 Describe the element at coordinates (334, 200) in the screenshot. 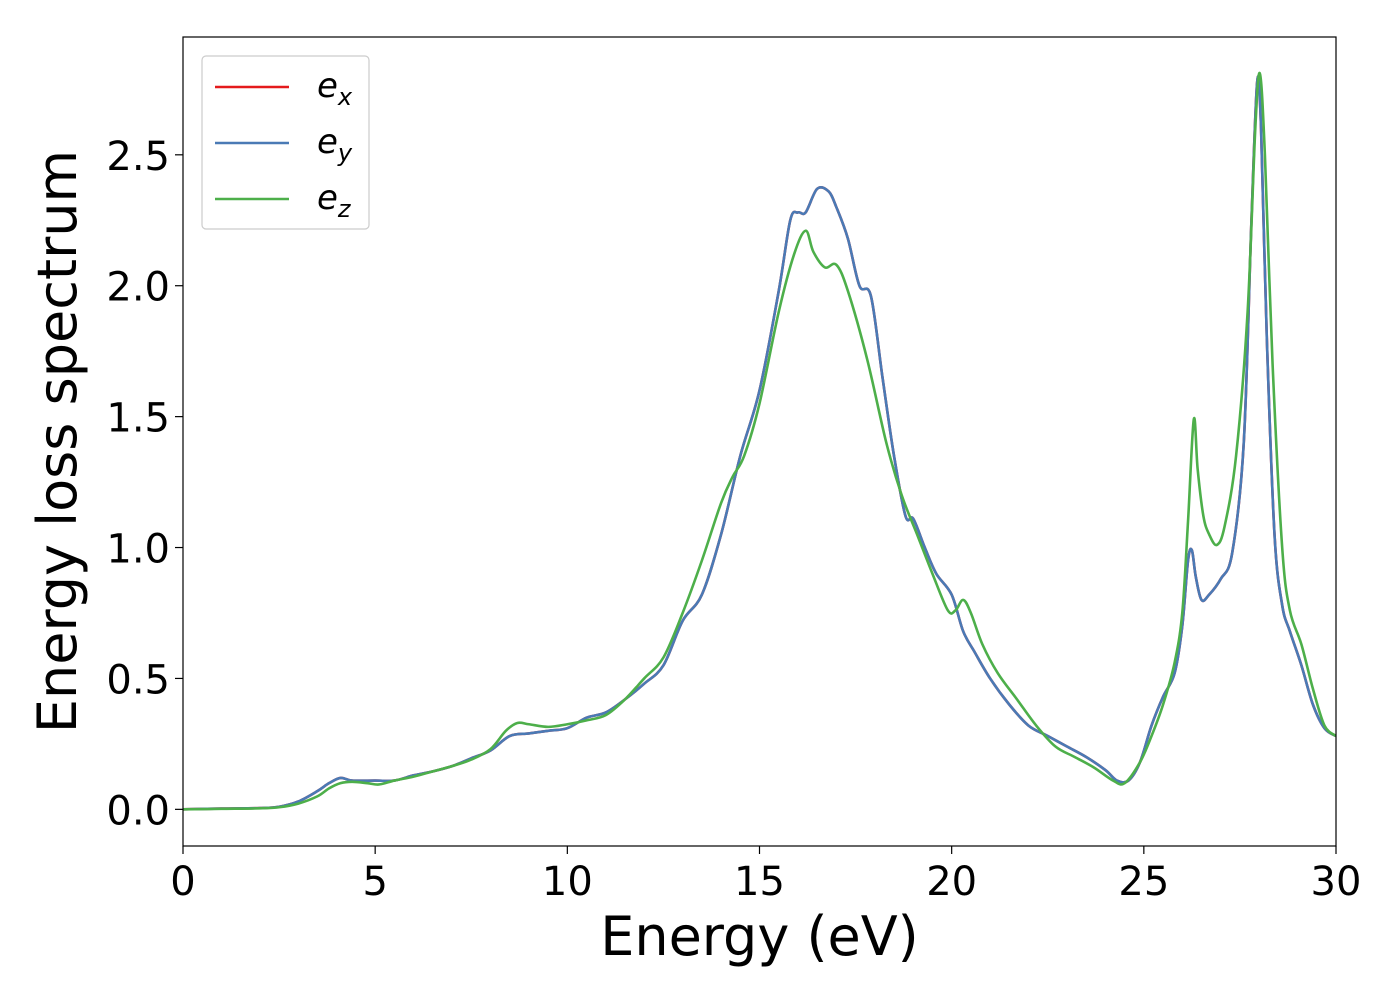

I see `legend-label-ez: ez` at that location.